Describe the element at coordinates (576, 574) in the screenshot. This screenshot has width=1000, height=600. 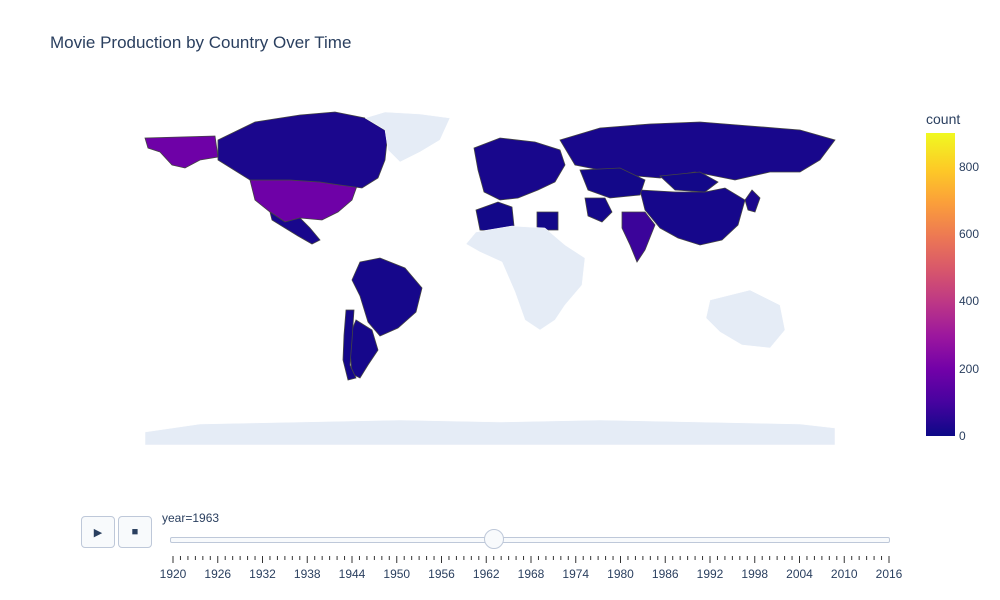
I see `slider-tick-label: 1974` at that location.